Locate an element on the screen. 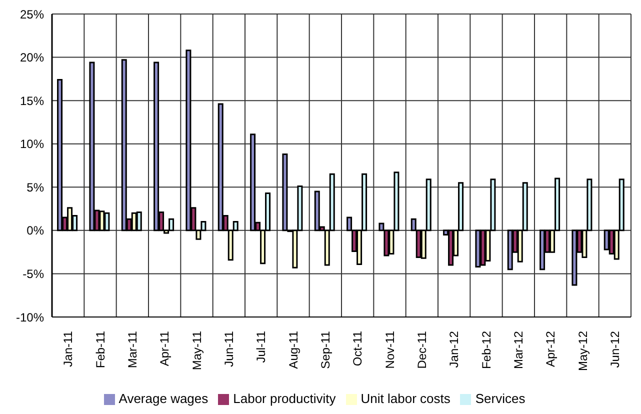  x-tick-label: Jan-12 is located at coordinates (454, 349).